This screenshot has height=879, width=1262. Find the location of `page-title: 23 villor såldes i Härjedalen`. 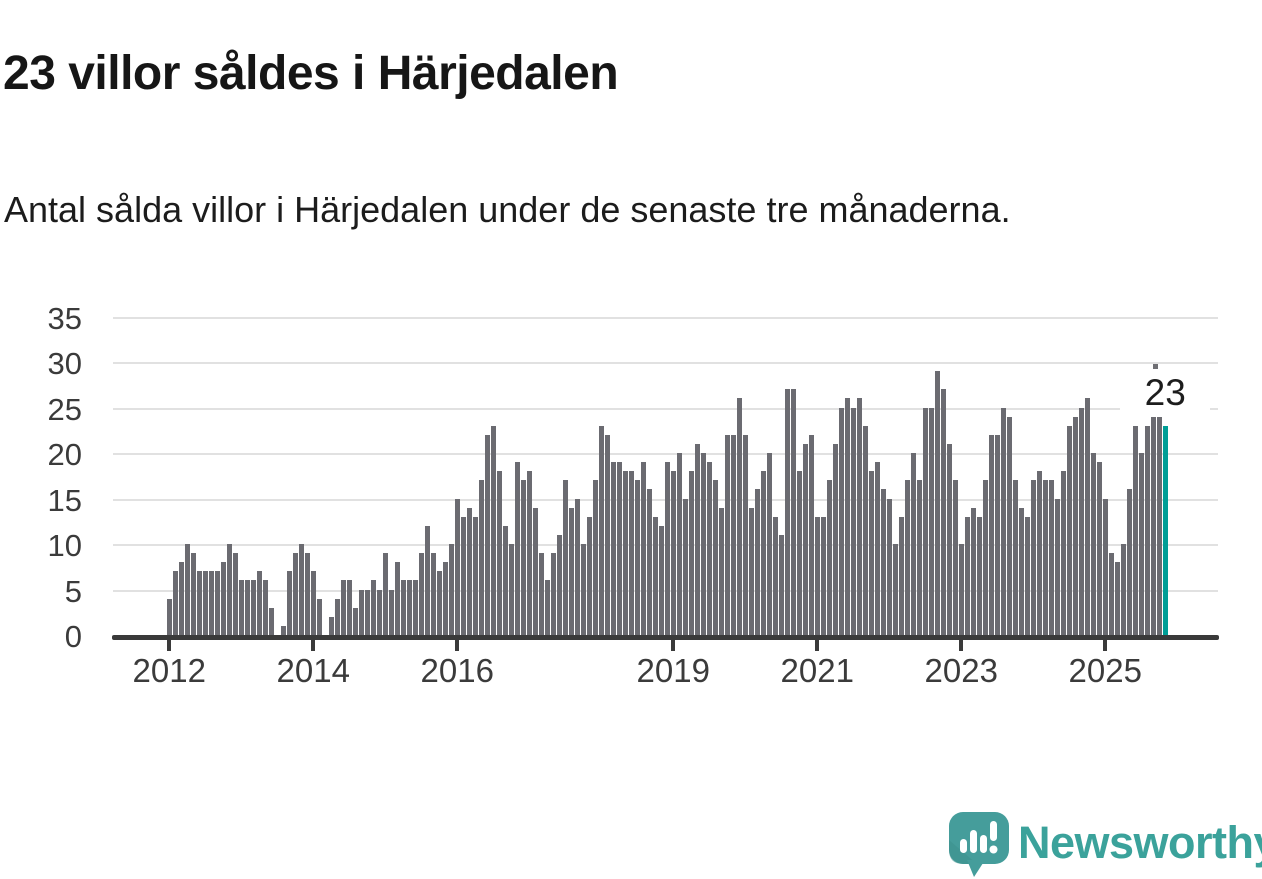

page-title: 23 villor såldes i Härjedalen is located at coordinates (311, 74).